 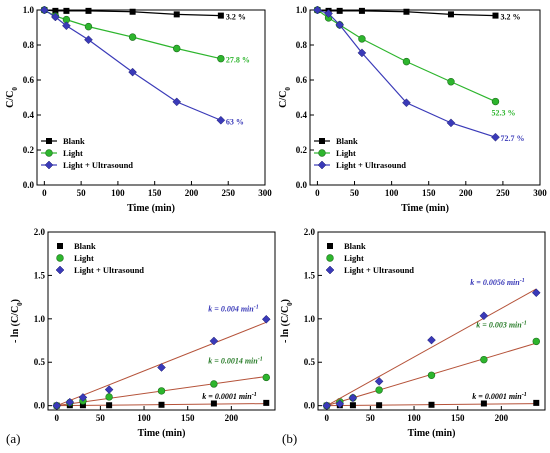 I want to click on series-line-lus, so click(x=406, y=73).